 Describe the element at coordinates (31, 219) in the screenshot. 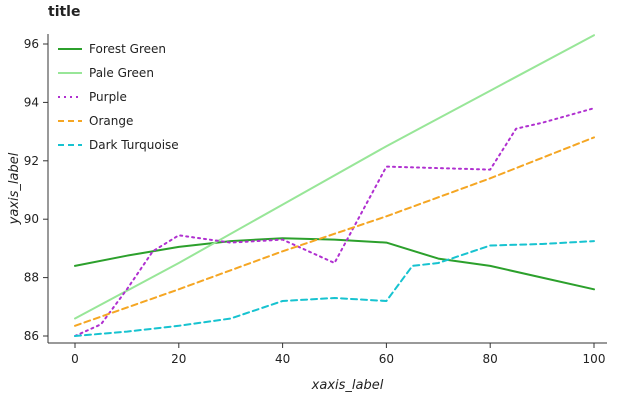

I see `y-tick-label: 90` at that location.